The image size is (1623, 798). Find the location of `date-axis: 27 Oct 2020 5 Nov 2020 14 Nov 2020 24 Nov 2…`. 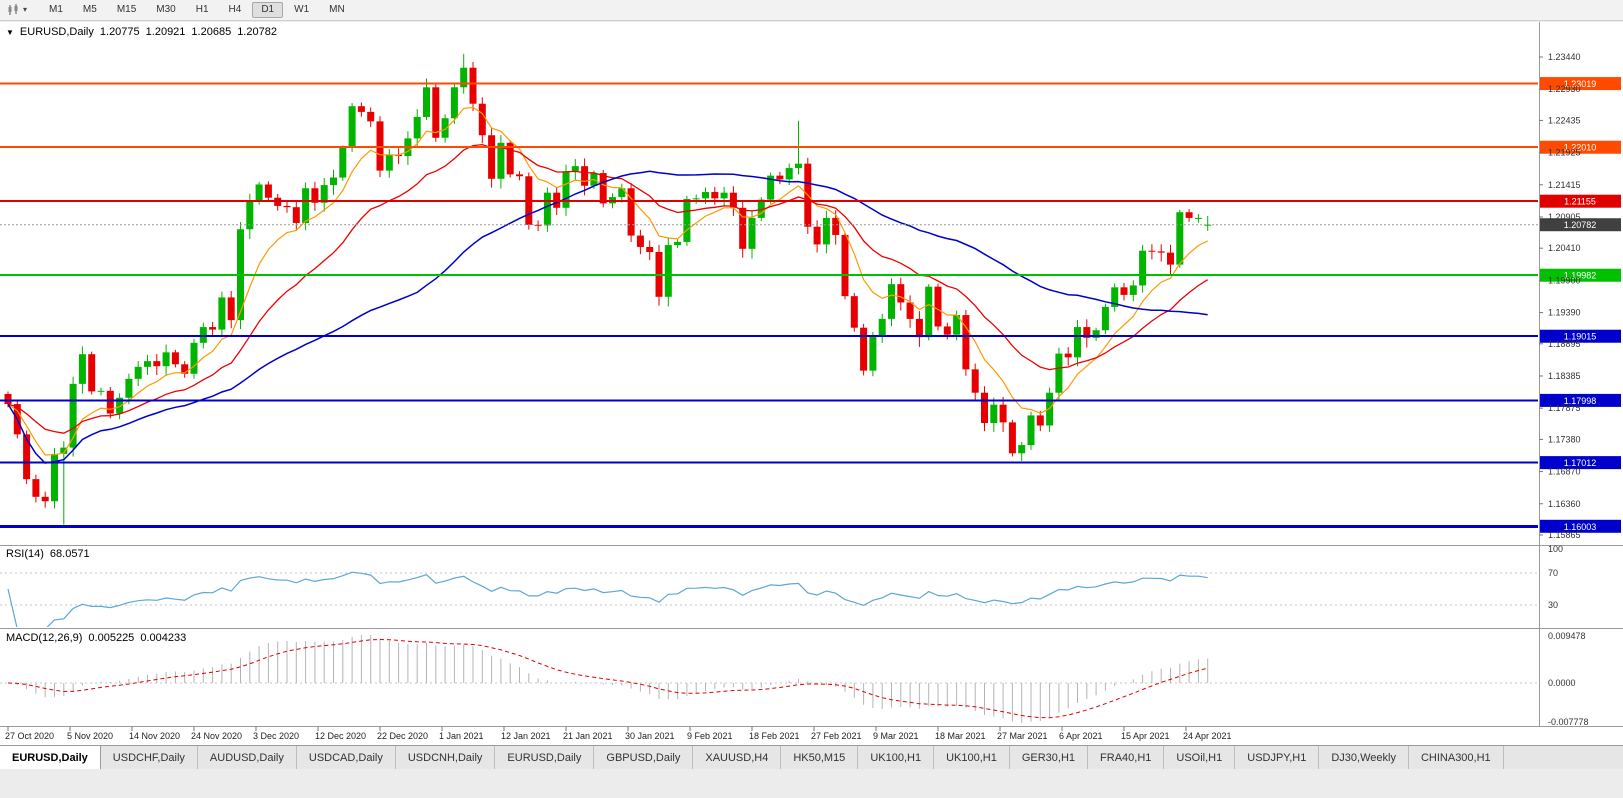

date-axis: 27 Oct 2020 5 Nov 2020 14 Nov 2020 24 Nov 2… is located at coordinates (618, 733).